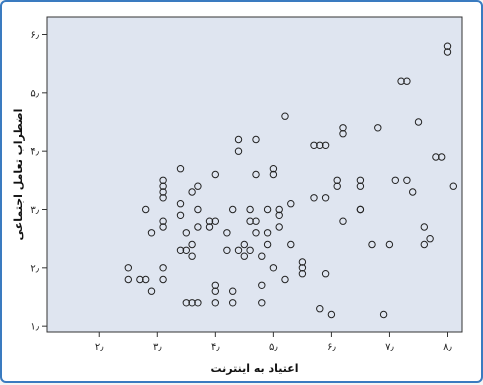 The image size is (483, 385). What do you see at coordinates (34, 327) in the screenshot?
I see `y-tick-label: ۱٫` at bounding box center [34, 327].